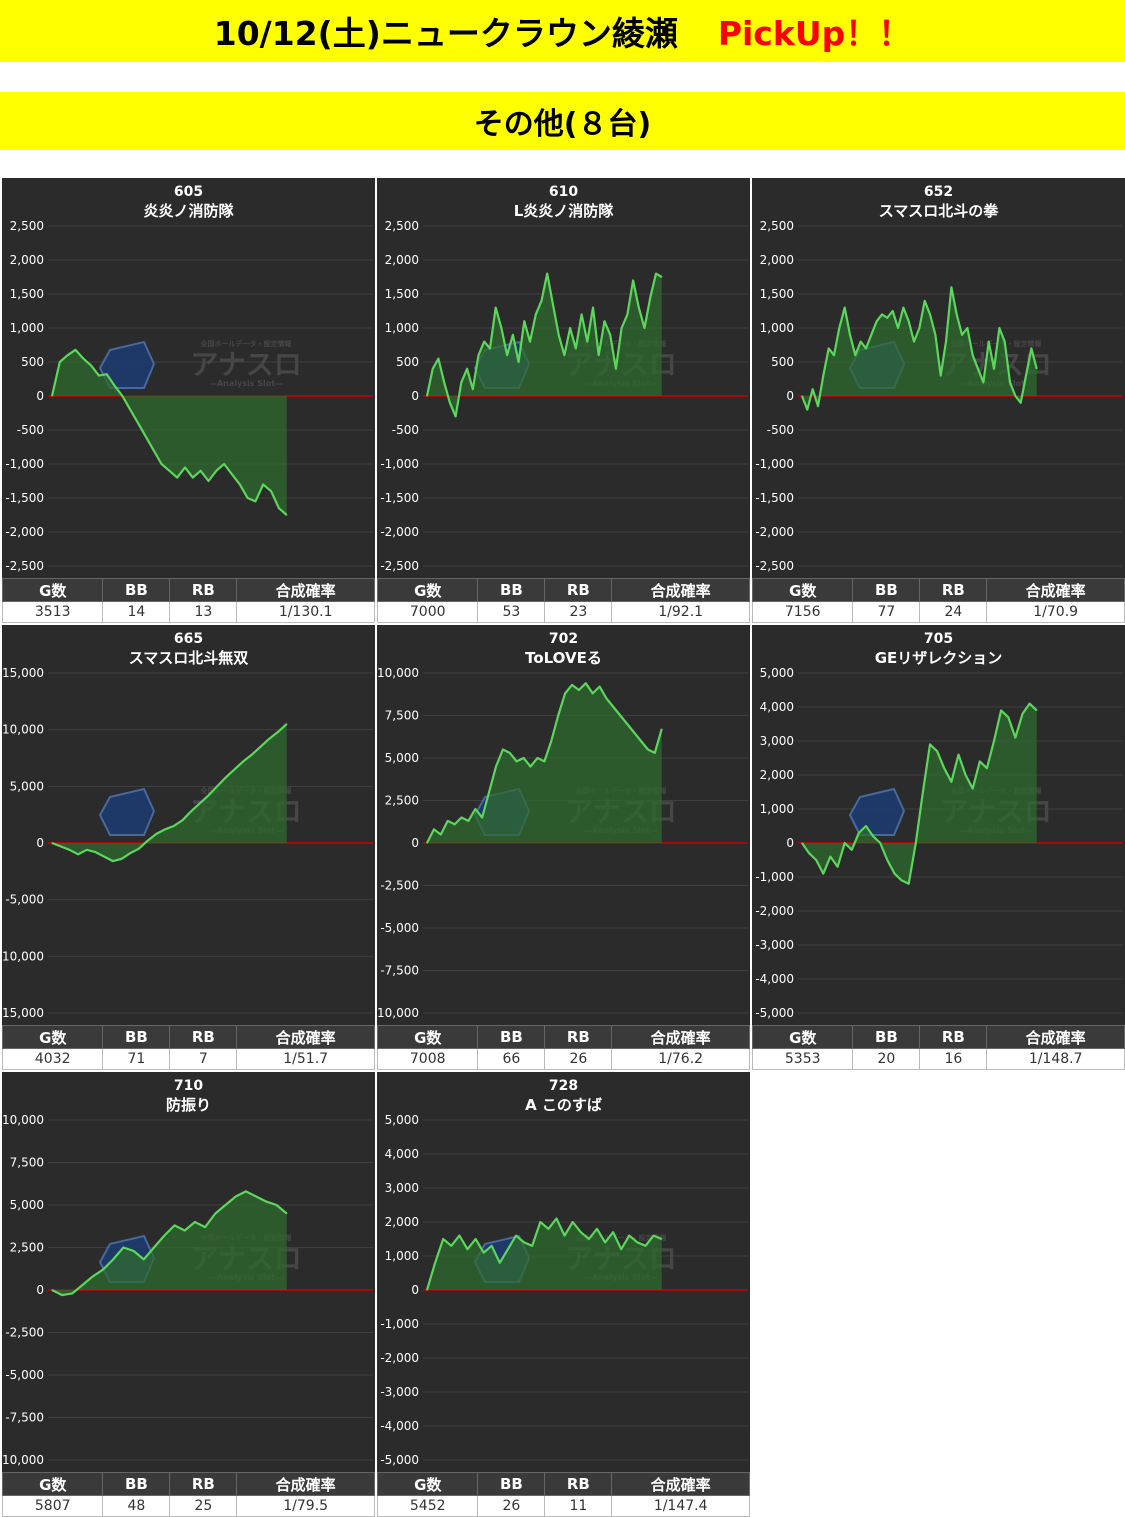 The width and height of the screenshot is (1125, 1517). What do you see at coordinates (563, 612) in the screenshot?
I see `table-row: 7000 53 23 1/92.1` at bounding box center [563, 612].